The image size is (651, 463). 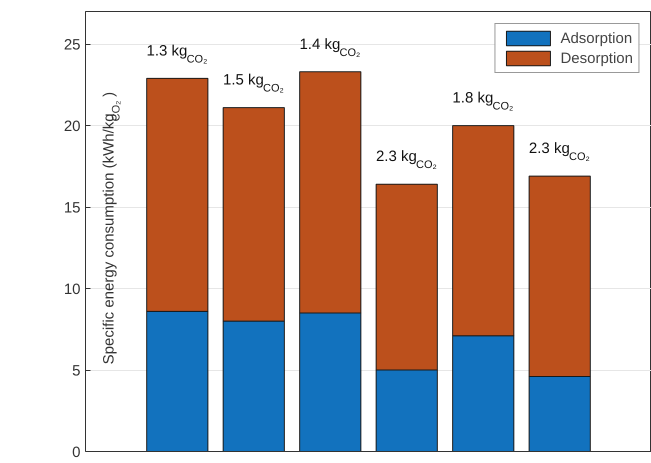 I want to click on y-tick-label: 25, so click(x=72, y=45).